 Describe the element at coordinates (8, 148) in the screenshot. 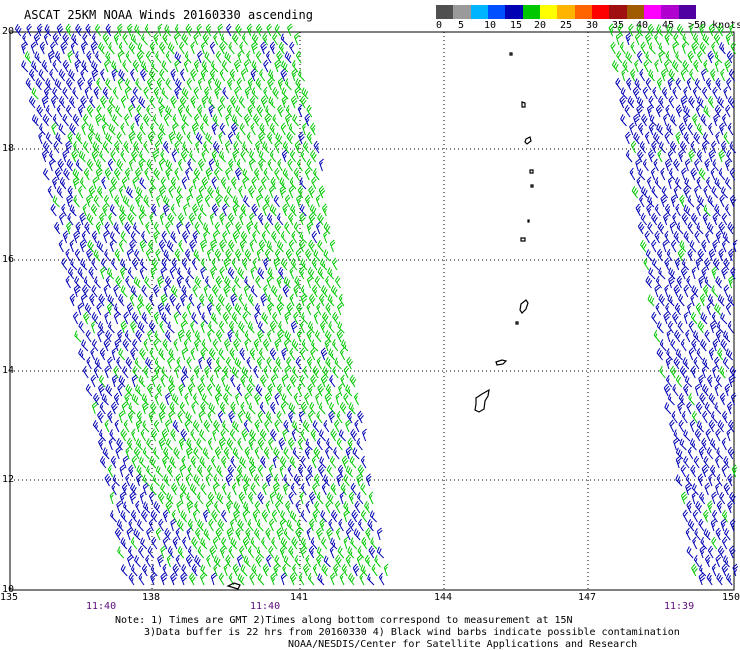

I see `latitude-tick-label: 18` at that location.